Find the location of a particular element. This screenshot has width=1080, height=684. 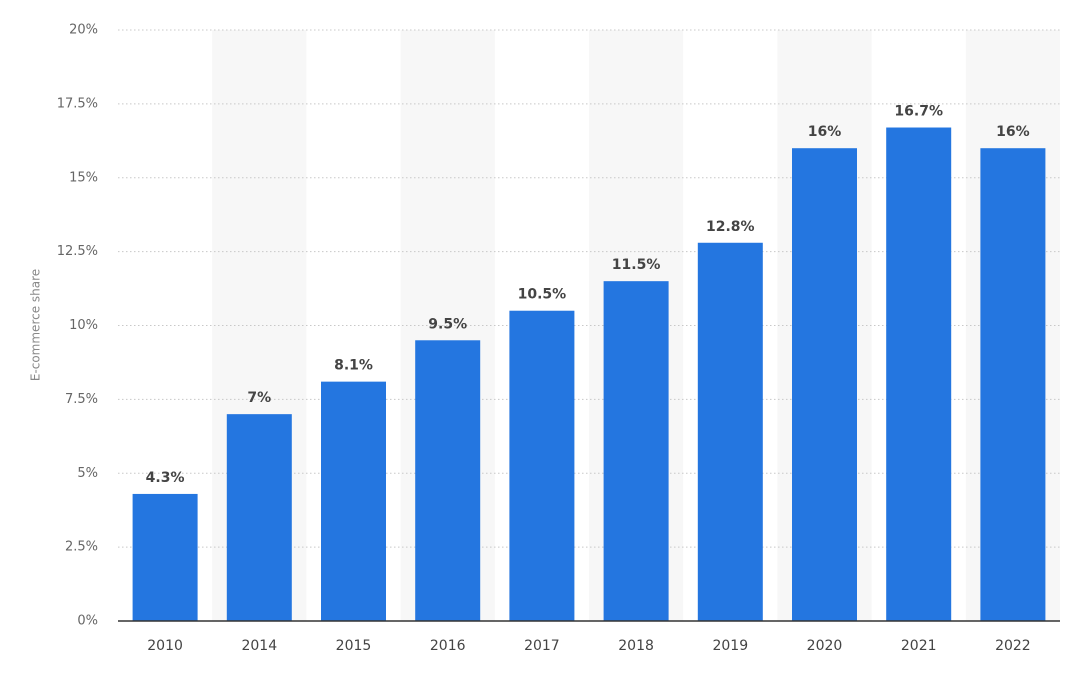

value-label: 12.8% is located at coordinates (730, 227).